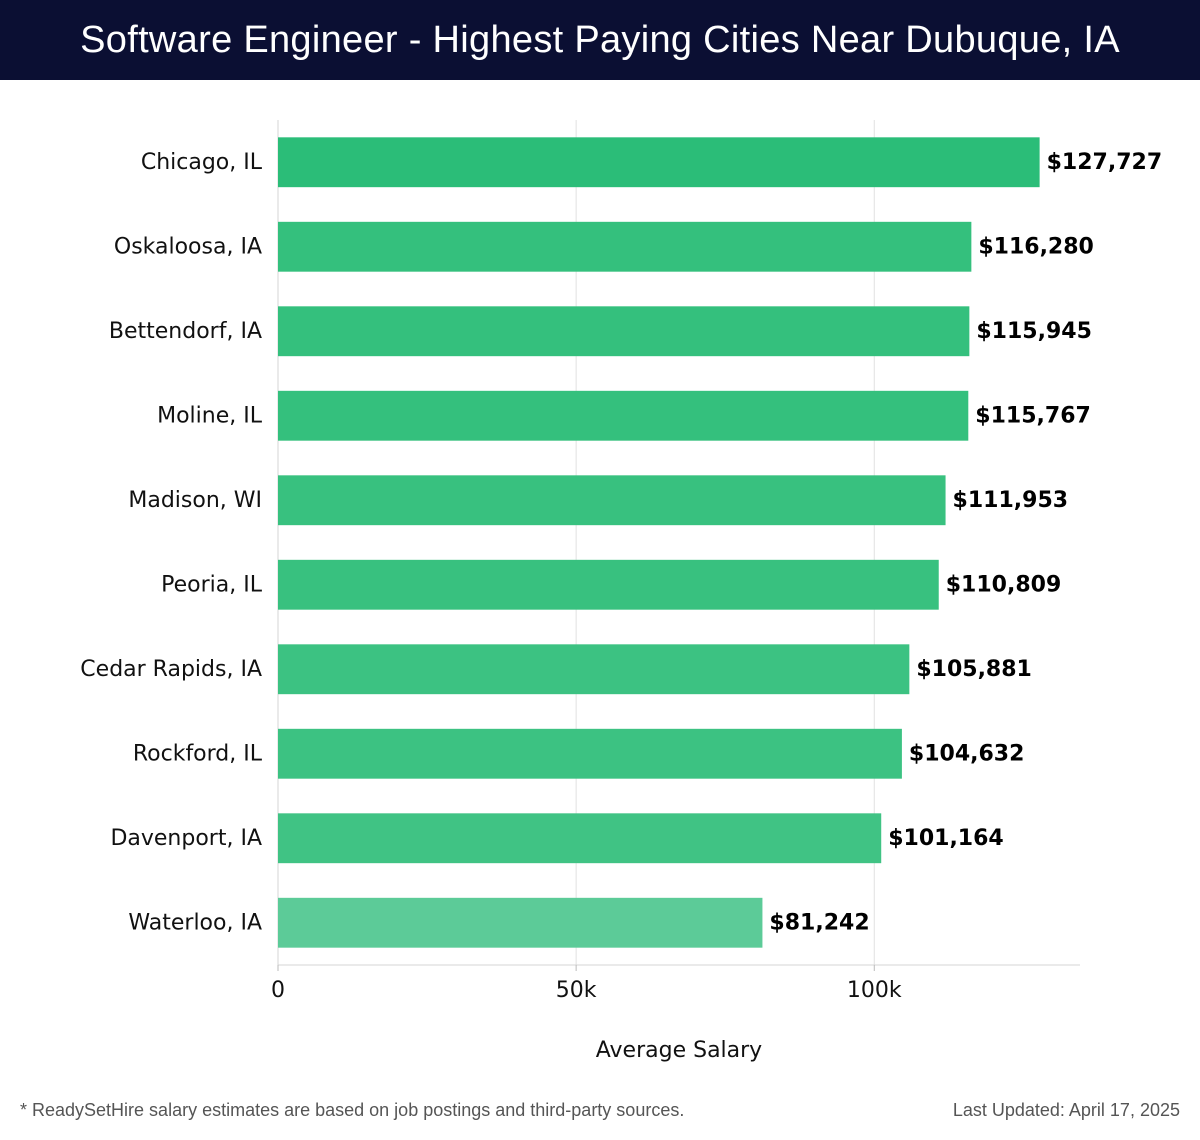 This screenshot has height=1140, width=1200. What do you see at coordinates (1033, 415) in the screenshot?
I see `value-label: $115,767` at bounding box center [1033, 415].